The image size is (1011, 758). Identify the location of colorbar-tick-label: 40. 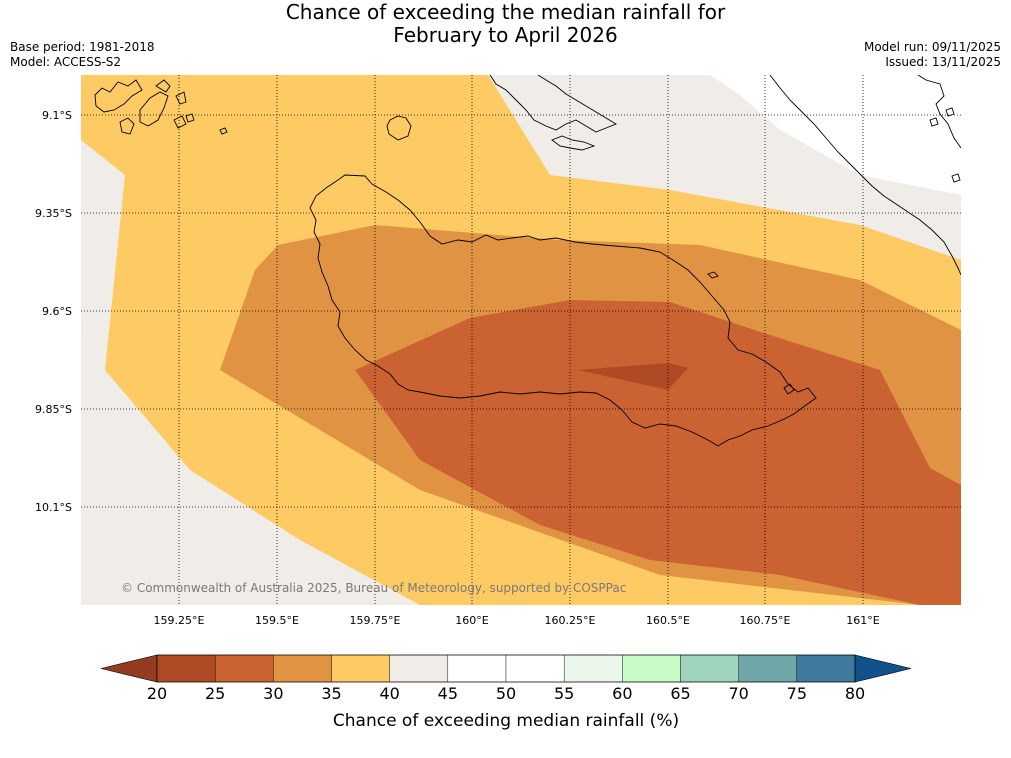
(389, 693).